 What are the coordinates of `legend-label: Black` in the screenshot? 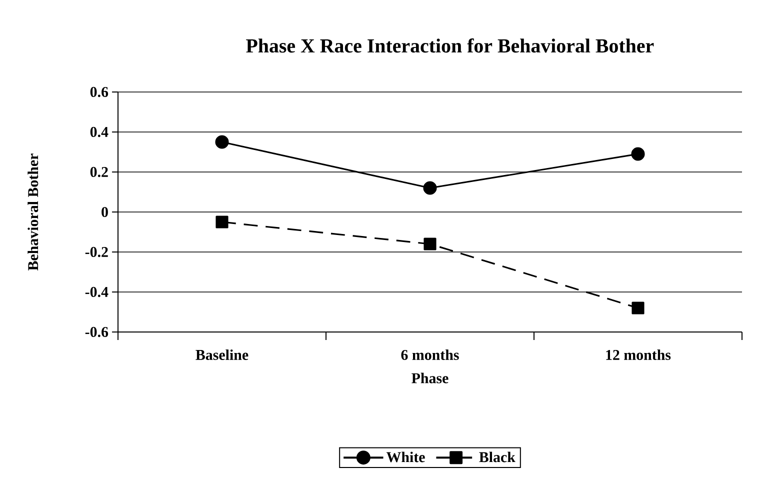 It's located at (497, 457).